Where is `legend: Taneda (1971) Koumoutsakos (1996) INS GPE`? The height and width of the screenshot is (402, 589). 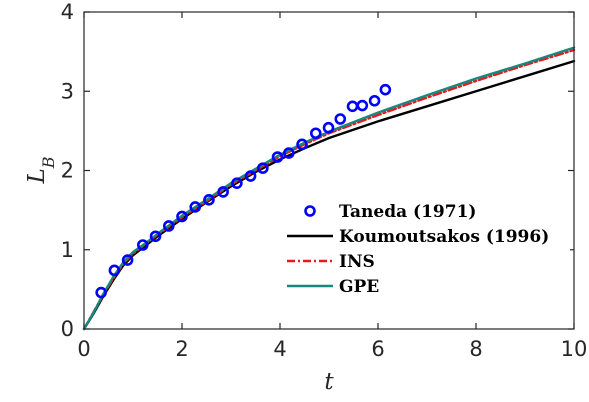
legend: Taneda (1971) Koumoutsakos (1996) INS GPE is located at coordinates (424, 251).